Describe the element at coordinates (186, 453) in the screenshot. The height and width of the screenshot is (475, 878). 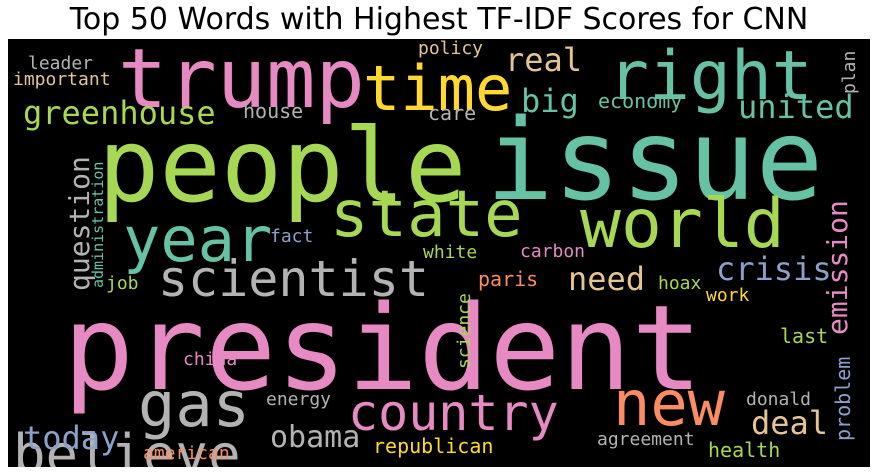
I see `word-american: american` at that location.